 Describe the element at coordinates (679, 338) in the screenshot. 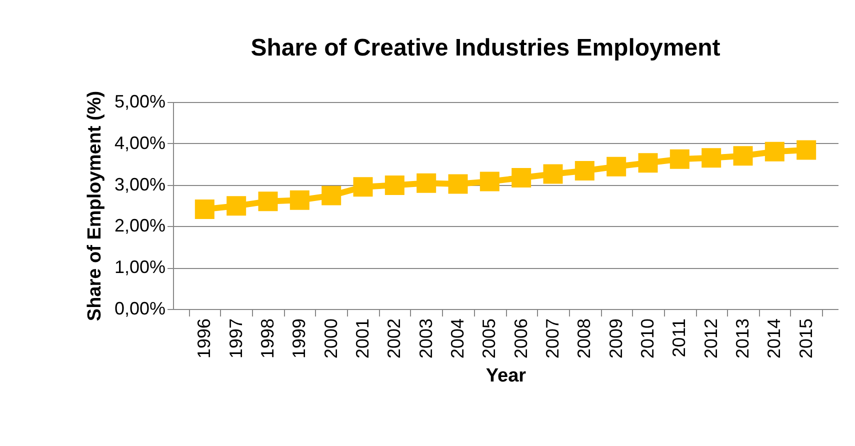

I see `x-tick-label: 2011` at that location.